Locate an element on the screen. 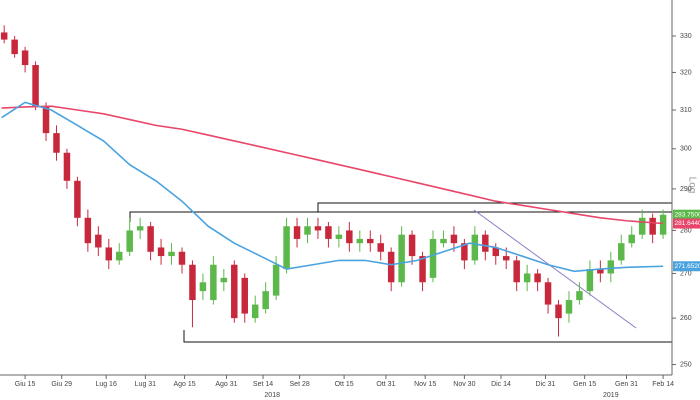 This screenshot has height=400, width=700. last-price-label-box is located at coordinates (686, 214).